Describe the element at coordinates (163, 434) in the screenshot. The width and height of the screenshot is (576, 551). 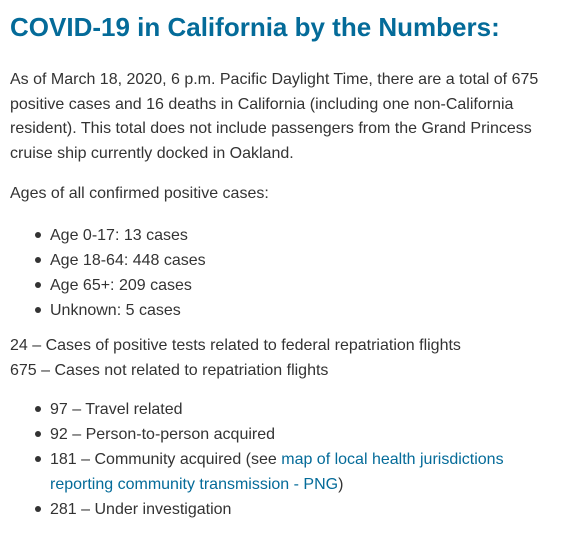
I see `person-to-person-item: 92 – Person-to-person acquired` at that location.